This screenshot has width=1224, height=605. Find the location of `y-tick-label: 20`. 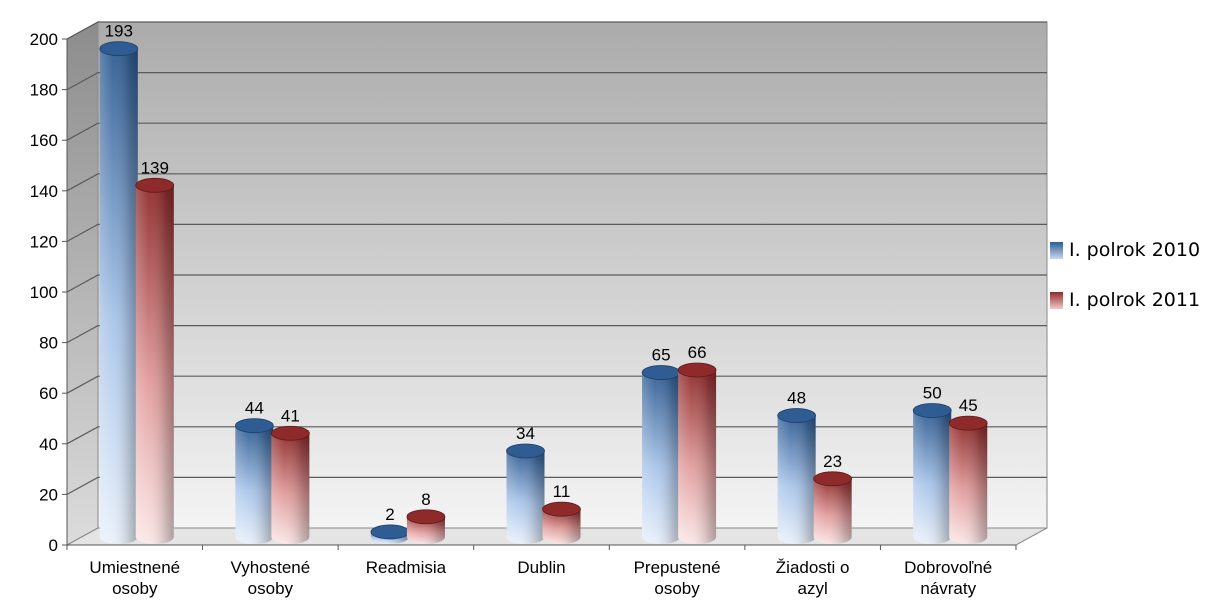

y-tick-label: 20 is located at coordinates (48, 494).